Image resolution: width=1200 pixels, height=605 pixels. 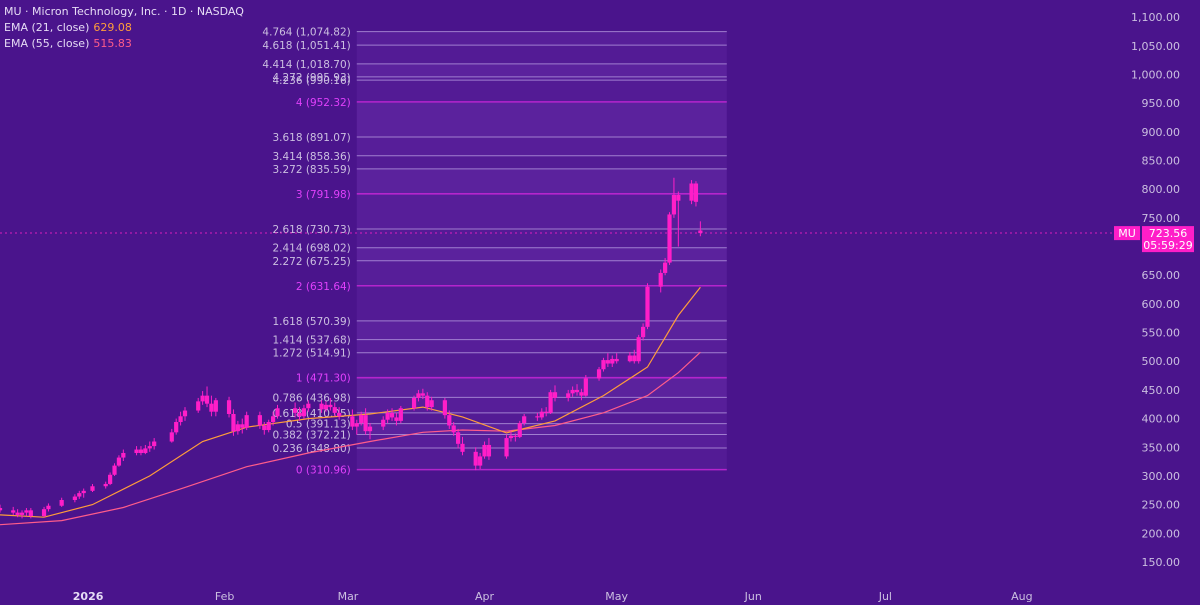 I want to click on legend-ema55: EMA (55, close) 515.83, so click(x=124, y=44).